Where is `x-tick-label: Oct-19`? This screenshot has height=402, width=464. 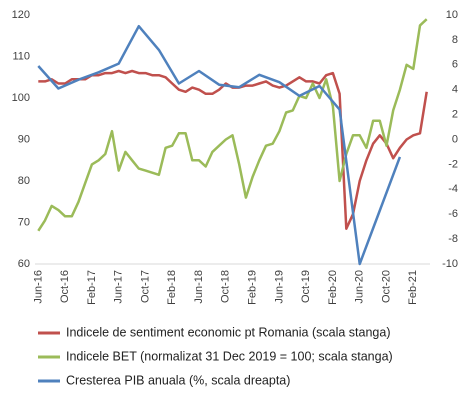 x-tick-label: Oct-19 is located at coordinates (306, 286).